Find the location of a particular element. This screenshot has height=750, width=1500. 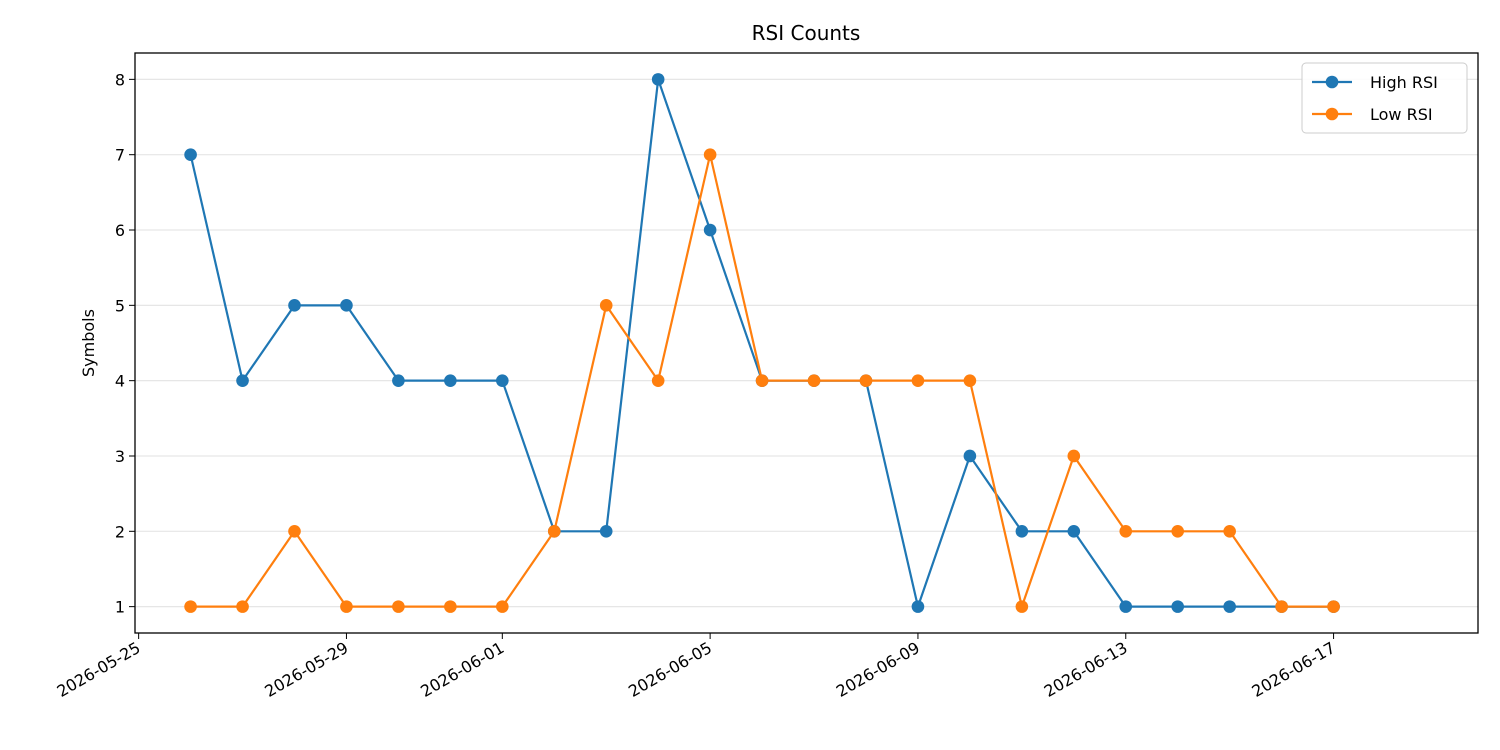

x-tick-label-2026-05-29: 2026-05-29 is located at coordinates (306, 669).